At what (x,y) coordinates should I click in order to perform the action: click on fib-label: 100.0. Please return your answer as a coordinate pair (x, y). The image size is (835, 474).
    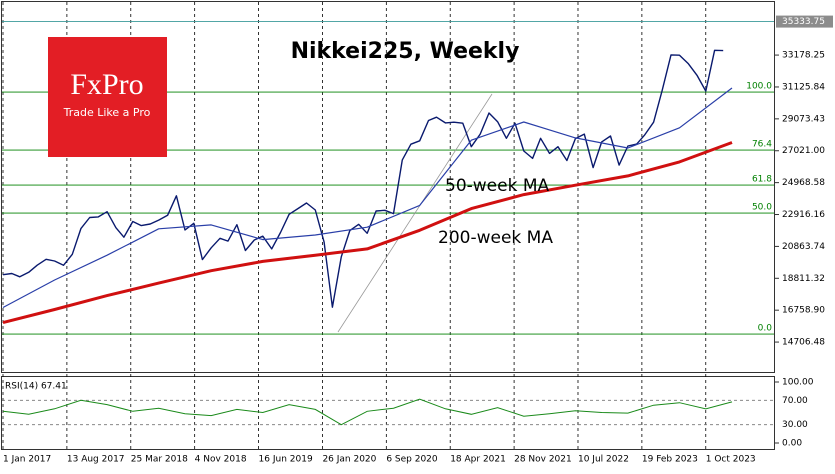
    Looking at the image, I should click on (759, 87).